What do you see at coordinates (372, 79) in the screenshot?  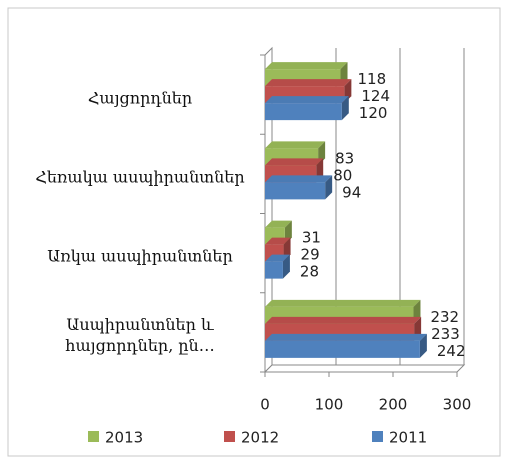 I see `value-label: 118` at bounding box center [372, 79].